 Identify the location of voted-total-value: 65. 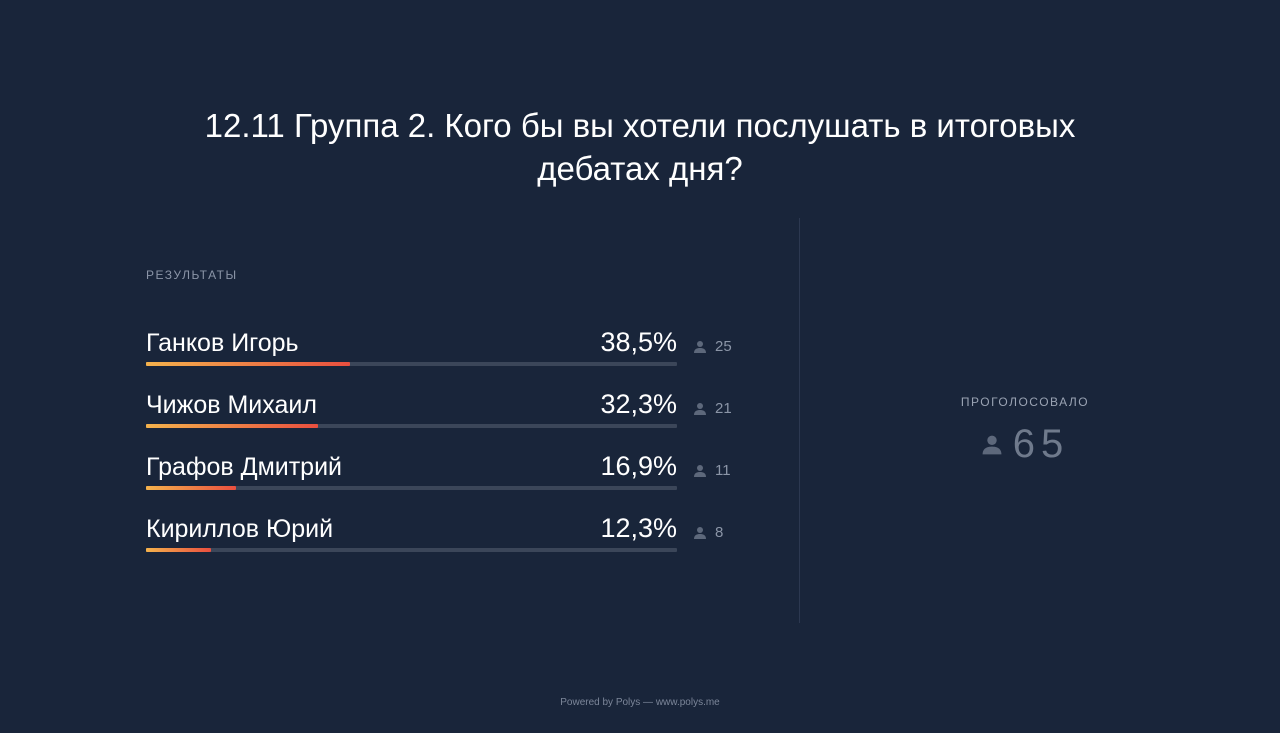
(1041, 444).